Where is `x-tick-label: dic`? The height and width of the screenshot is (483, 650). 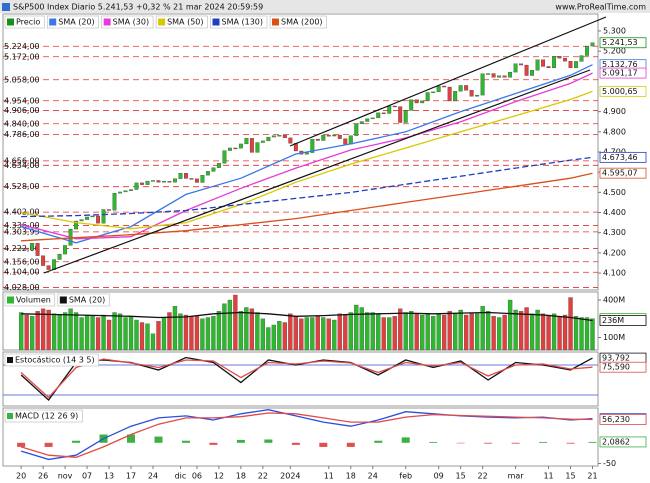
x-tick-label: dic is located at coordinates (181, 476).